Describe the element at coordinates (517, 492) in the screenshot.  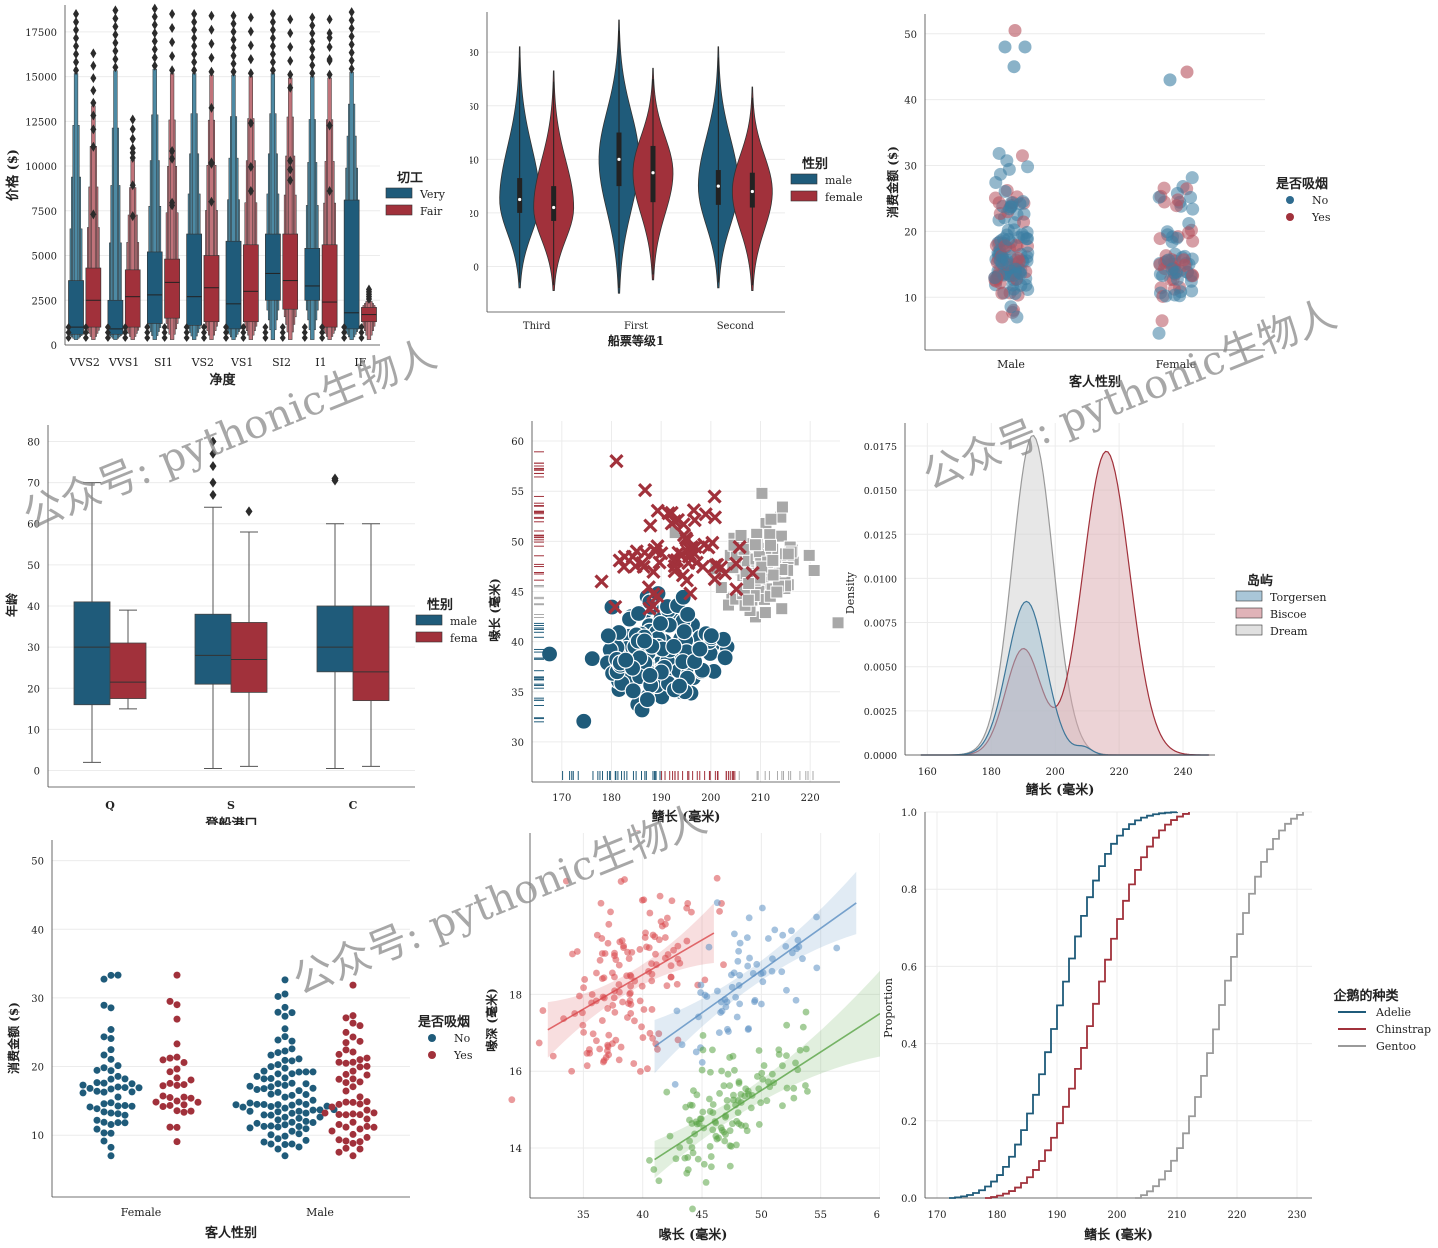
I see `y-tick-label: 55` at that location.